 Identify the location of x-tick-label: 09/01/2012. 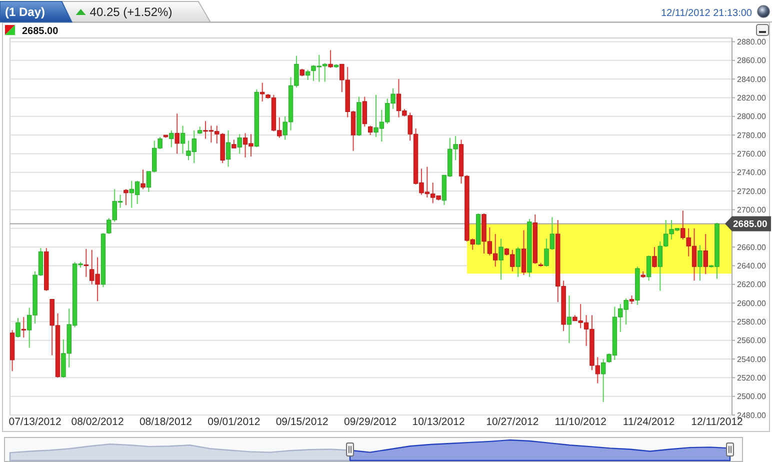
(234, 422).